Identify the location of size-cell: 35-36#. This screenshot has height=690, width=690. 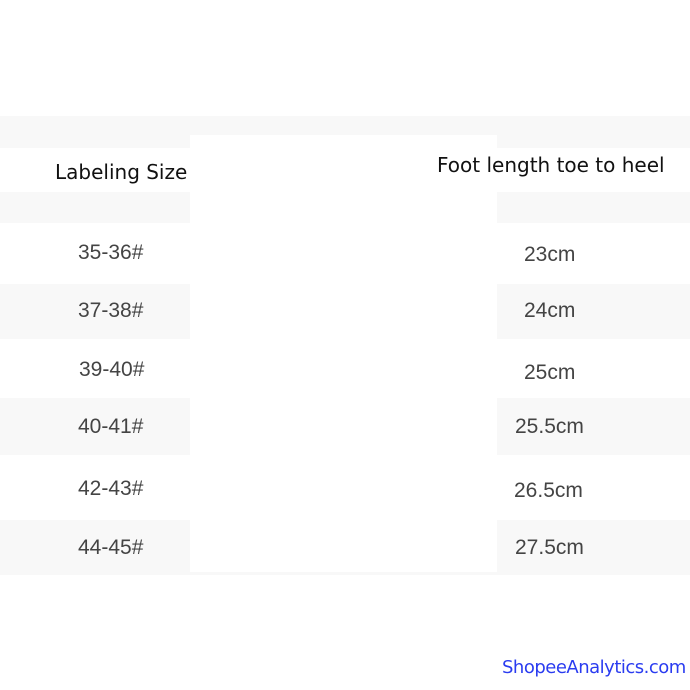
(111, 252).